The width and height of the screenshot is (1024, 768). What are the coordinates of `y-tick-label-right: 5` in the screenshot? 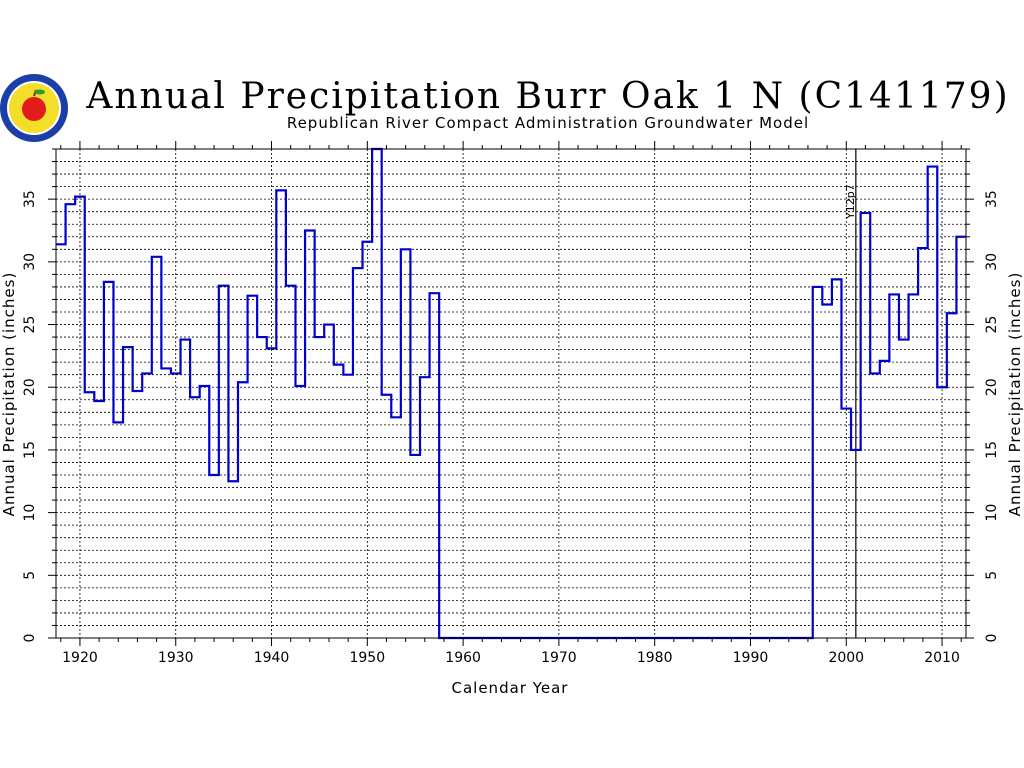 It's located at (992, 575).